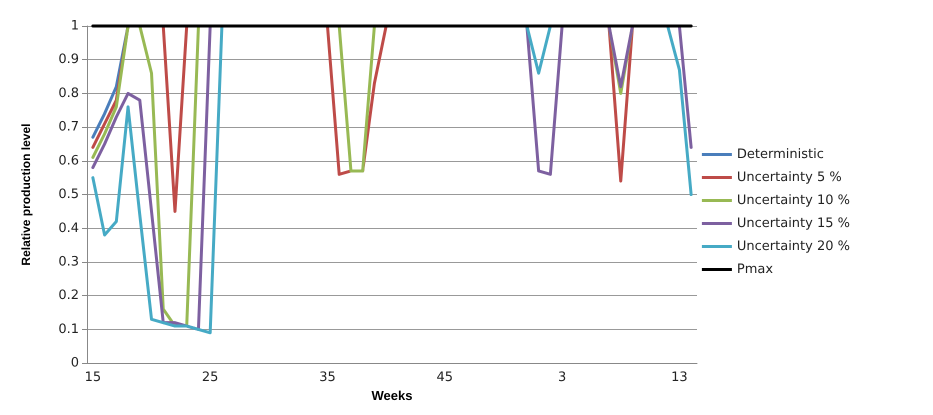  Describe the element at coordinates (68, 93) in the screenshot. I see `y-tick-label: 0.8` at that location.